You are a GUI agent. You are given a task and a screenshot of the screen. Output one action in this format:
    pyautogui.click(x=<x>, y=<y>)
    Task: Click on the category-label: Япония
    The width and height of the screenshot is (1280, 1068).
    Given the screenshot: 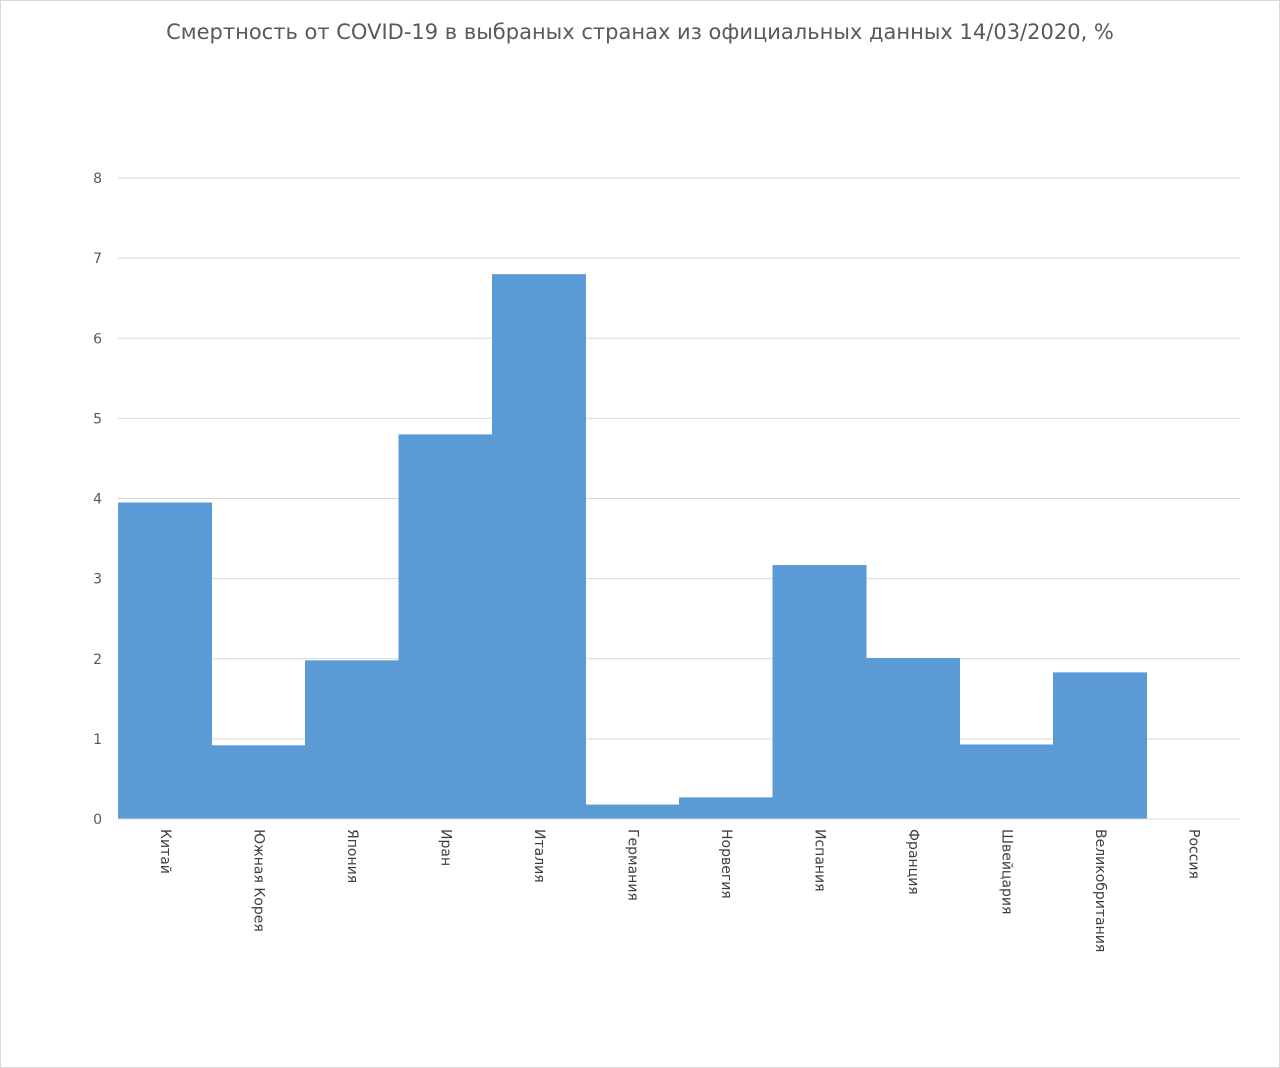 What is the action you would take?
    pyautogui.click(x=352, y=856)
    